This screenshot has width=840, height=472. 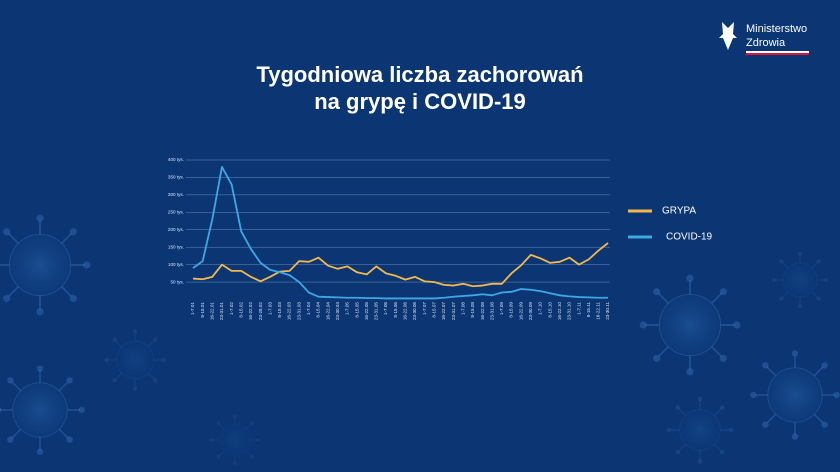 What do you see at coordinates (176, 177) in the screenshot?
I see `y-tick-label: 350 tys.` at bounding box center [176, 177].